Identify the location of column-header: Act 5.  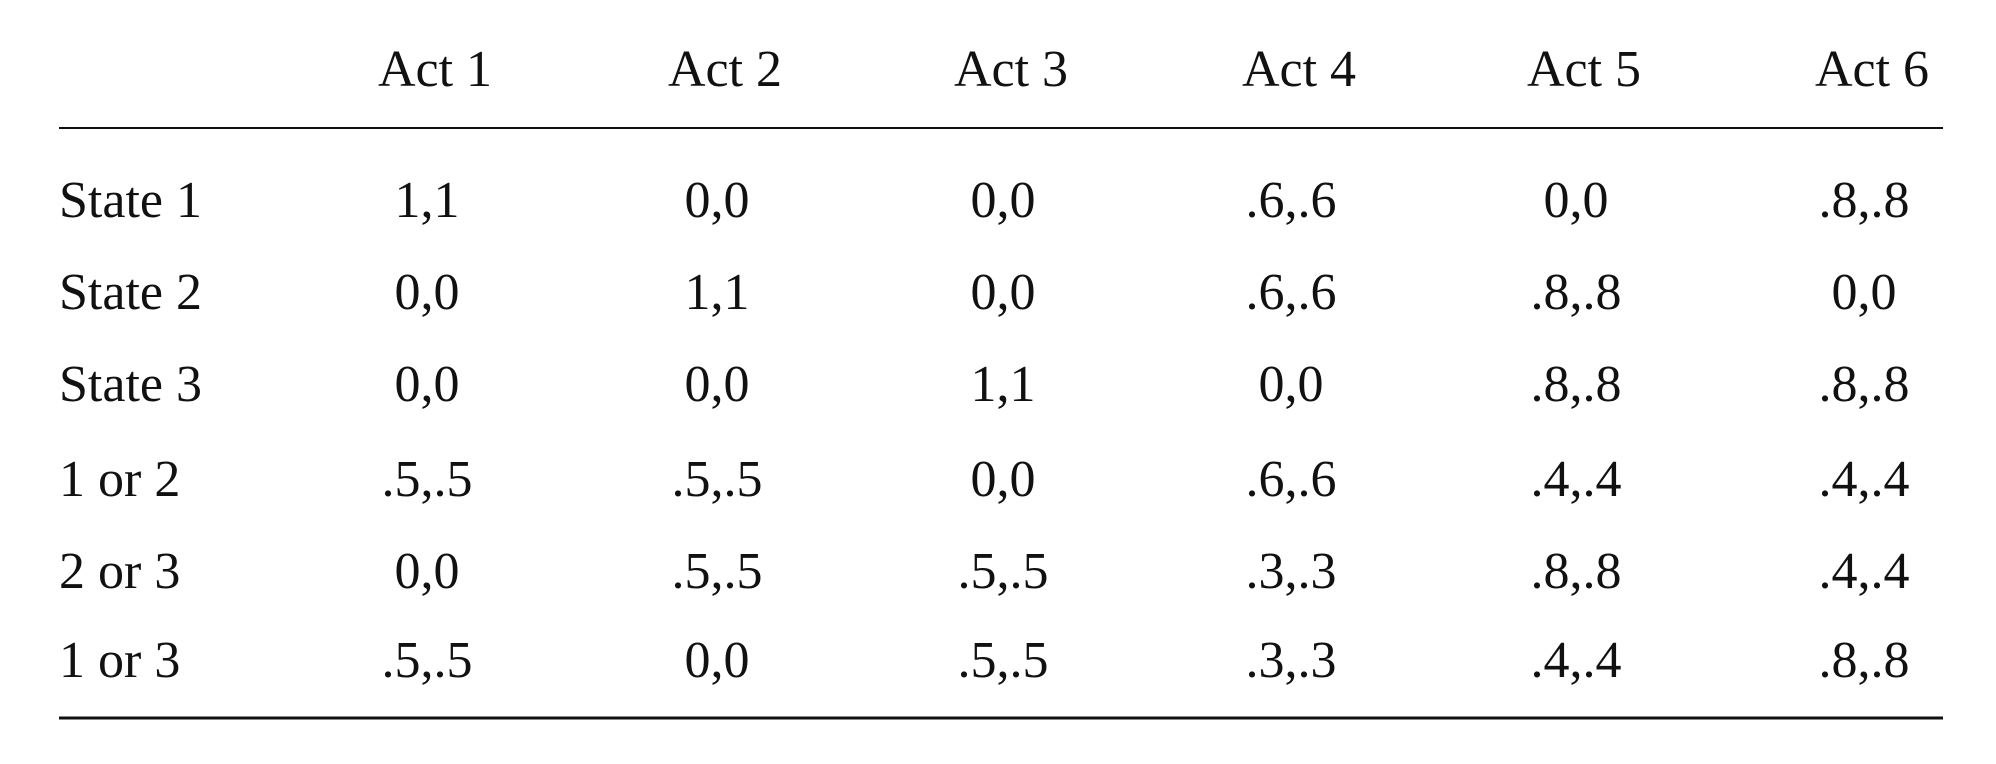
(1584, 69).